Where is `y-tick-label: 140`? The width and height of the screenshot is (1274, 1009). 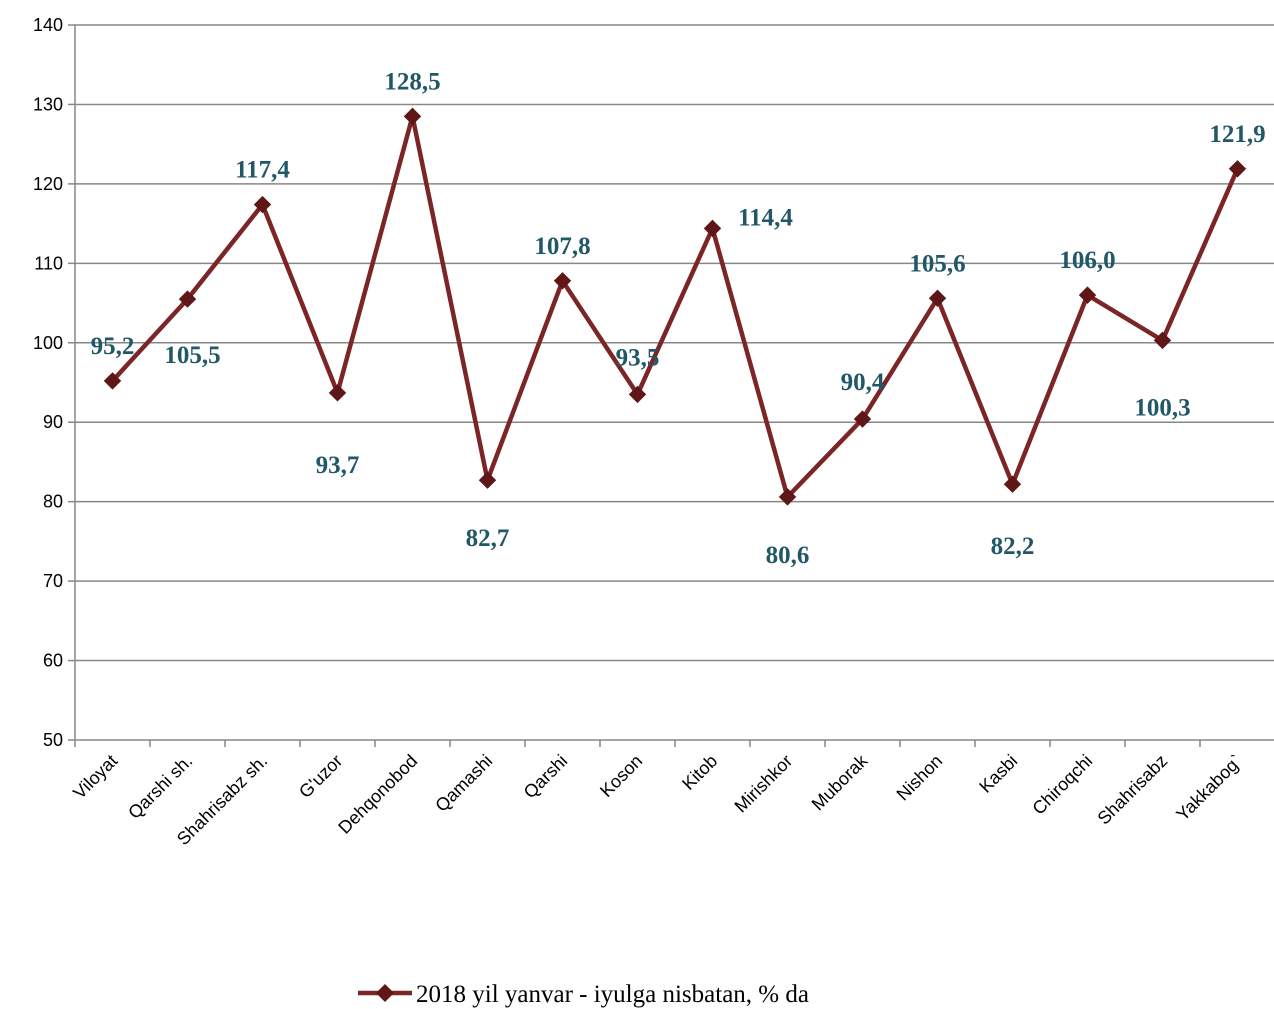 y-tick-label: 140 is located at coordinates (48, 25).